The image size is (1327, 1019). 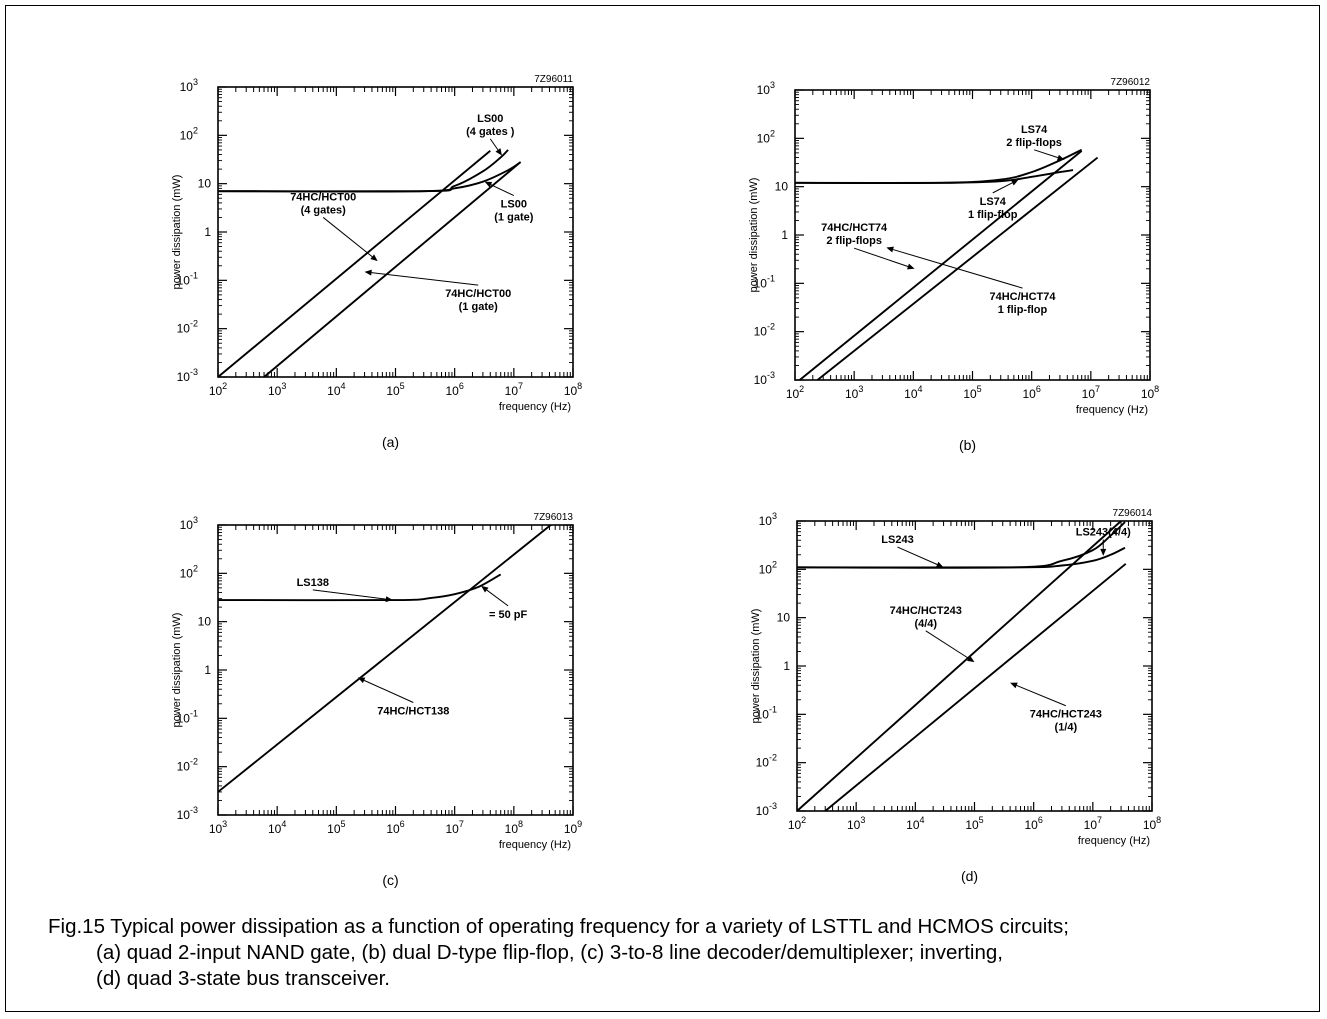 What do you see at coordinates (277, 389) in the screenshot?
I see `x-tick-label: 10³` at bounding box center [277, 389].